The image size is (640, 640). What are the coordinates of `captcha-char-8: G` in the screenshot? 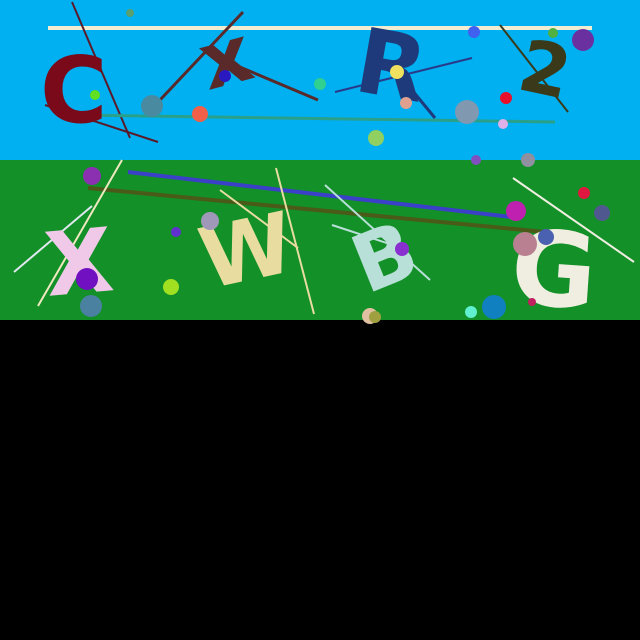 It's located at (554, 270).